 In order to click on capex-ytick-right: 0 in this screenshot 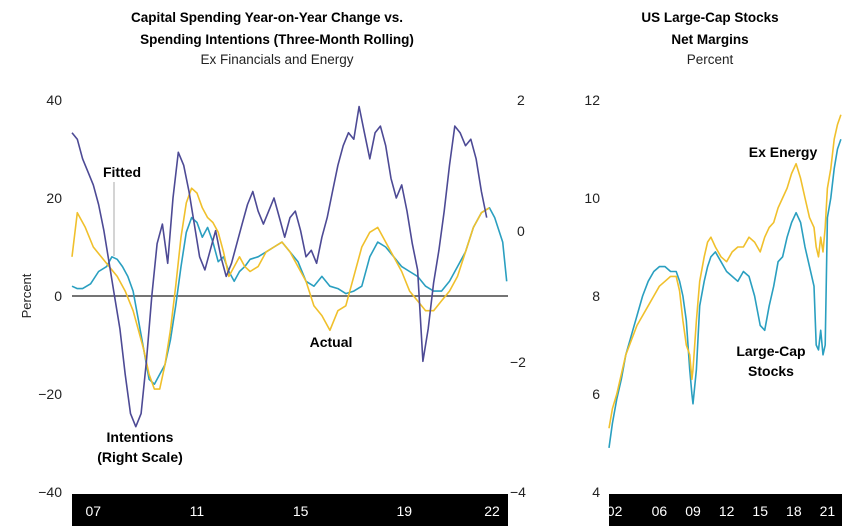, I will do `click(521, 231)`.